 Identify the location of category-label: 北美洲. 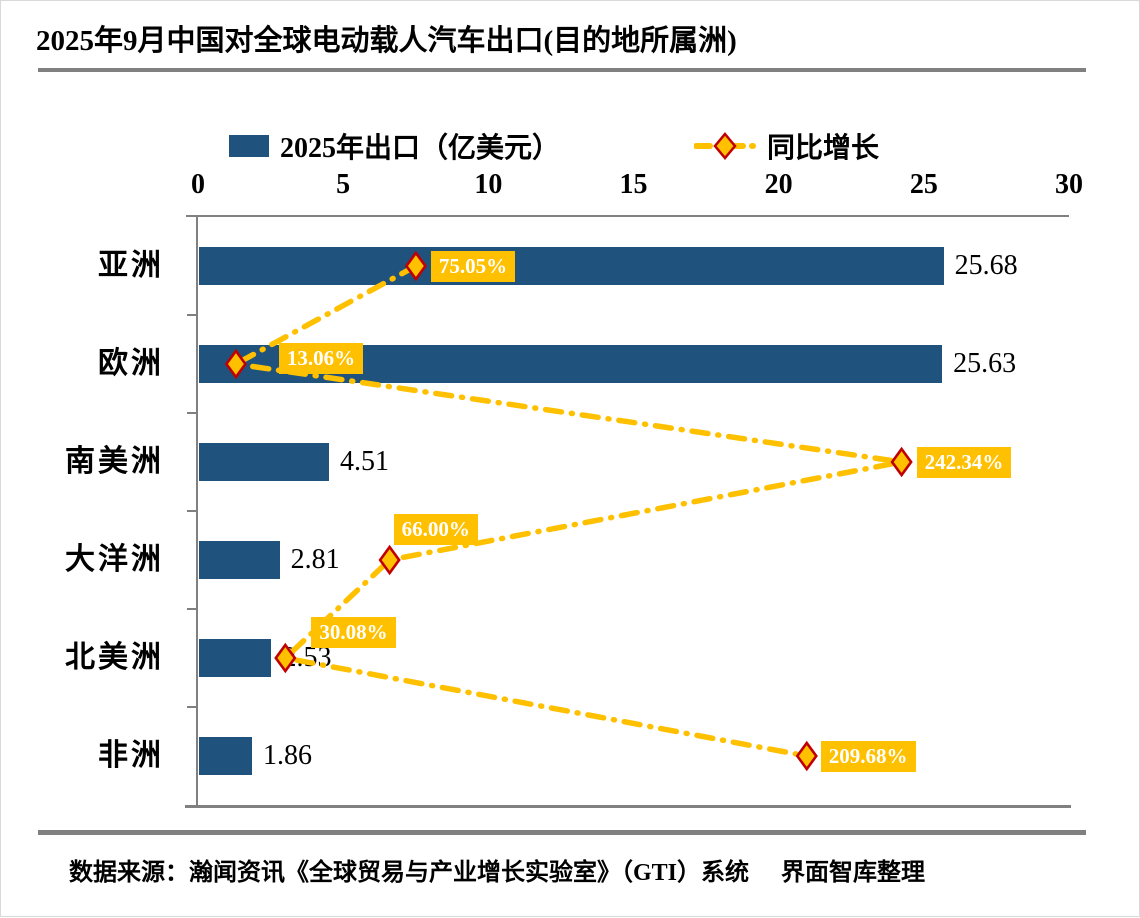
(114, 657).